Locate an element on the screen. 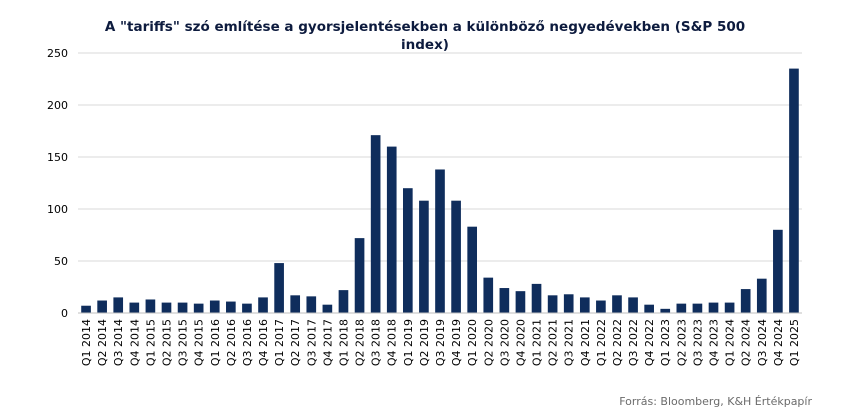  x-tick-label: Q4 2017 is located at coordinates (327, 342).